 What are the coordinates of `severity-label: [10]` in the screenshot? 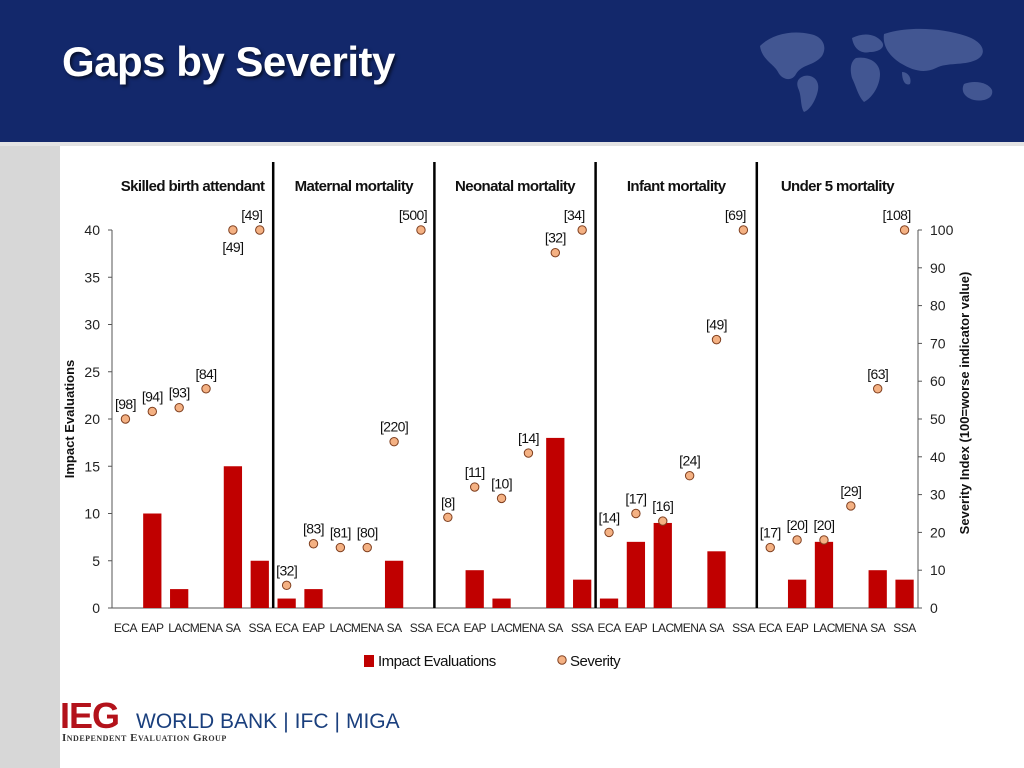 It's located at (501, 483).